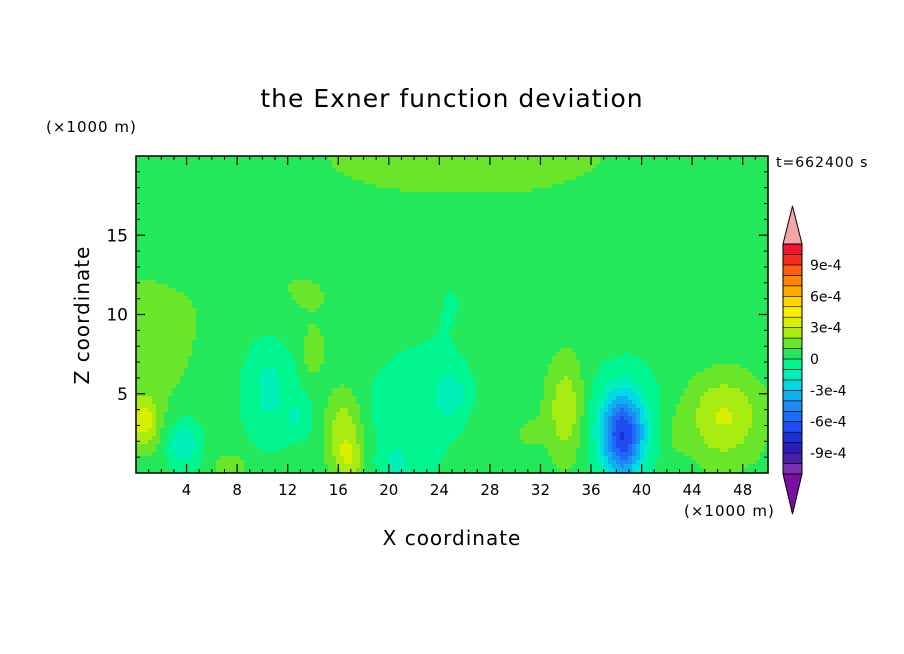 The image size is (904, 654). Describe the element at coordinates (452, 538) in the screenshot. I see `x-axis-label: X coordinate` at that location.